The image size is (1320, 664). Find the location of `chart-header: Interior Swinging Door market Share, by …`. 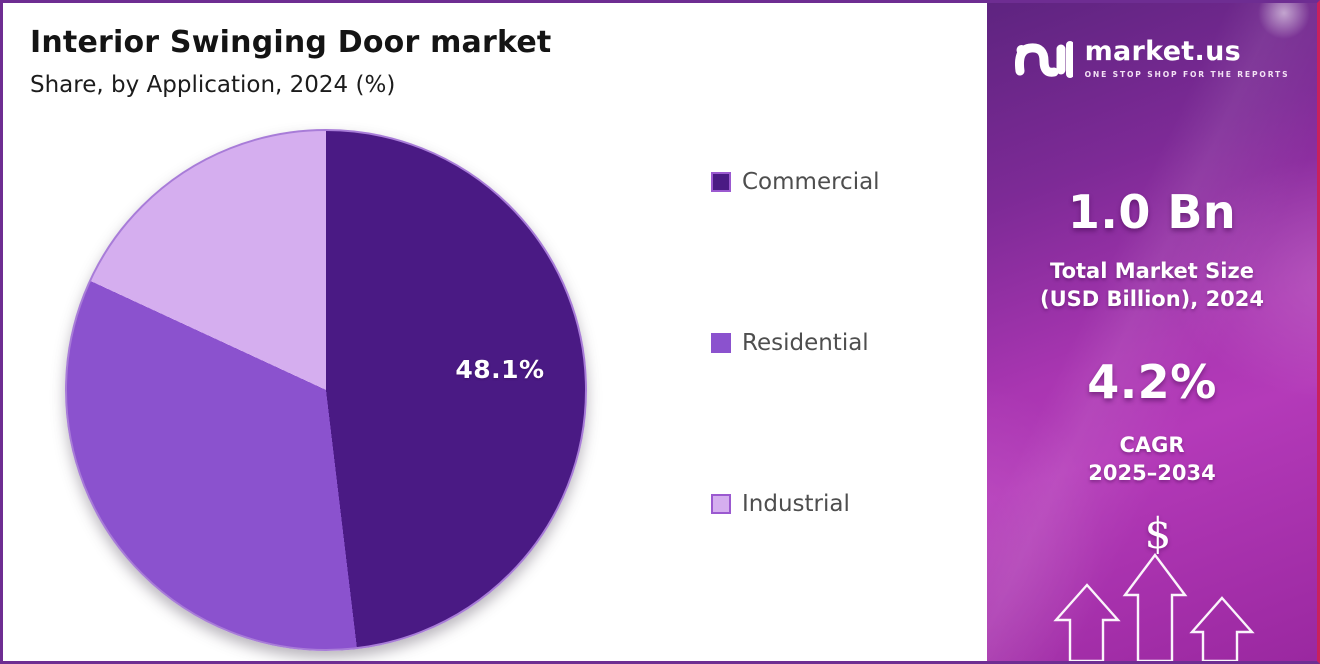

chart-header: Interior Swinging Door market Share, by … is located at coordinates (290, 61).